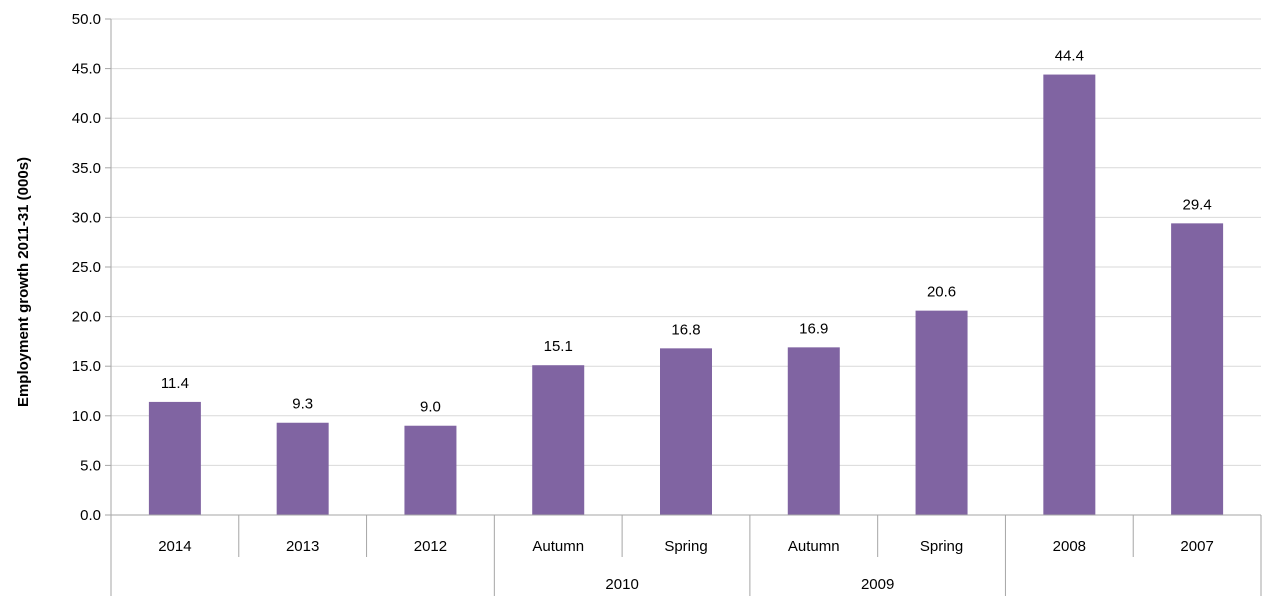 The image size is (1267, 596). Describe the element at coordinates (23, 282) in the screenshot. I see `y-axis-title: Employment growth 2011-31 (000s)` at that location.